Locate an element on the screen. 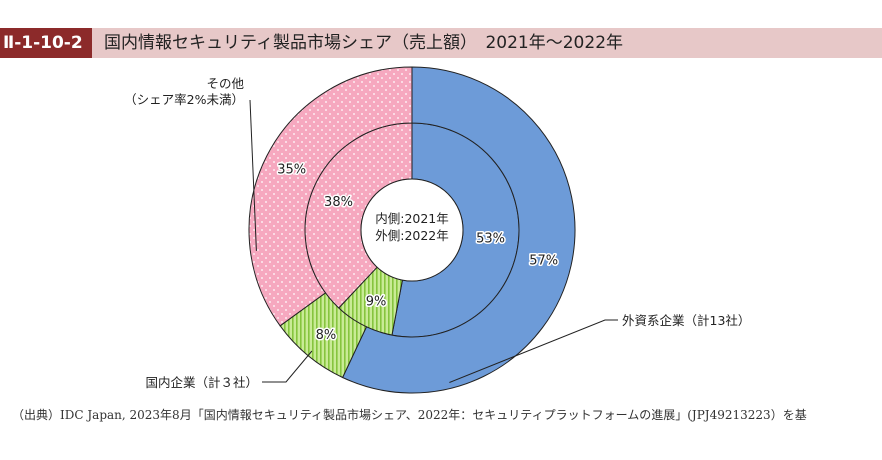 The image size is (882, 460). category-label-0-line-0: 外資系企業（計13社） is located at coordinates (686, 320).